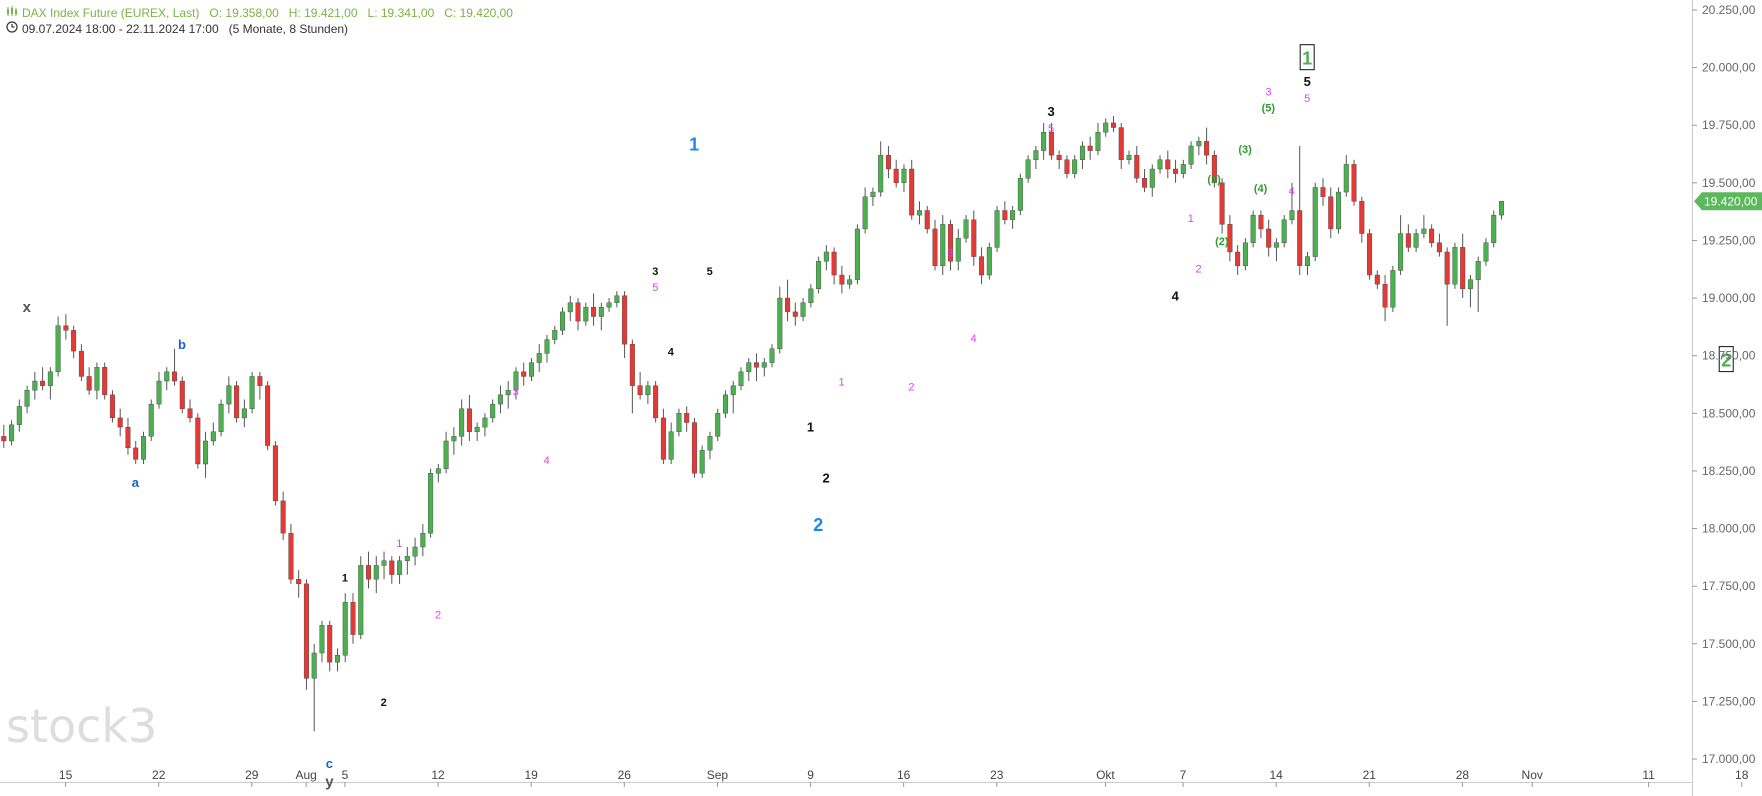  Describe the element at coordinates (1648, 775) in the screenshot. I see `x-tick-label: 11` at that location.